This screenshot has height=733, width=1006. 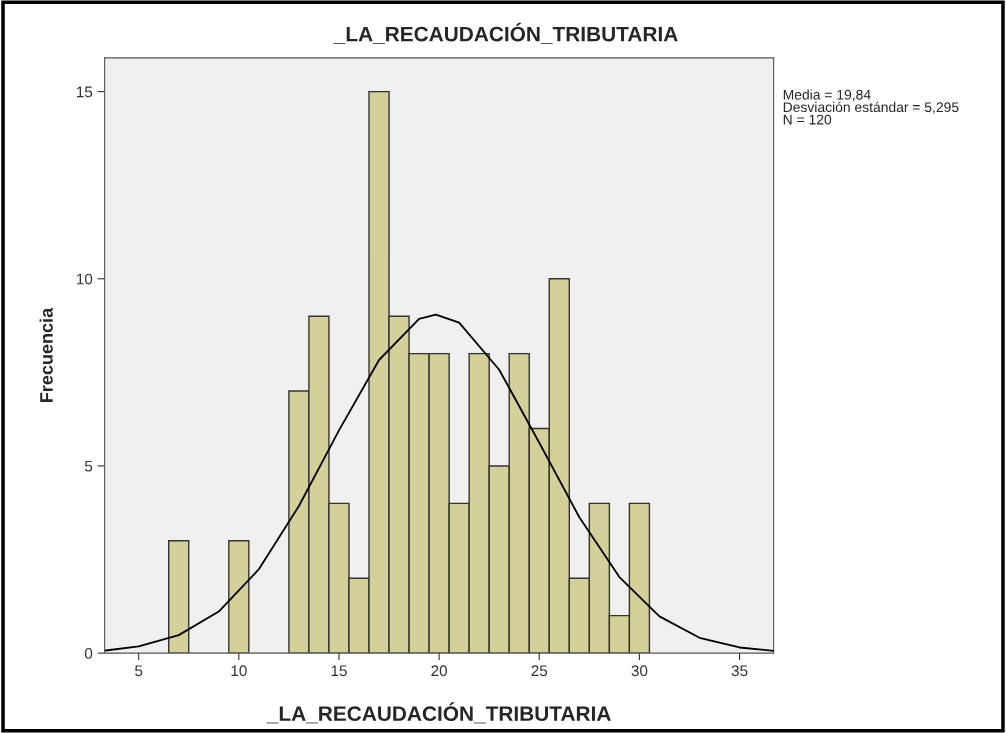 I want to click on x-tick-label: 25, so click(x=539, y=671).